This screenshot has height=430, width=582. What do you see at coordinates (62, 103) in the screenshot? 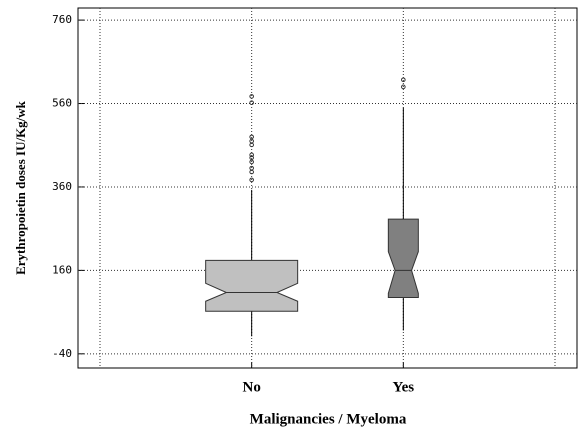
I see `y-tick-label: 560` at bounding box center [62, 103].